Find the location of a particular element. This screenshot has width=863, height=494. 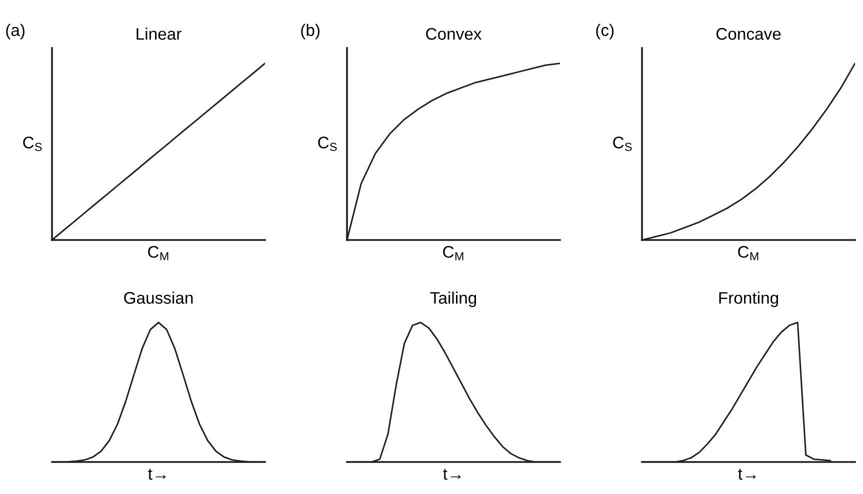

chart-title: Linear is located at coordinates (159, 34).